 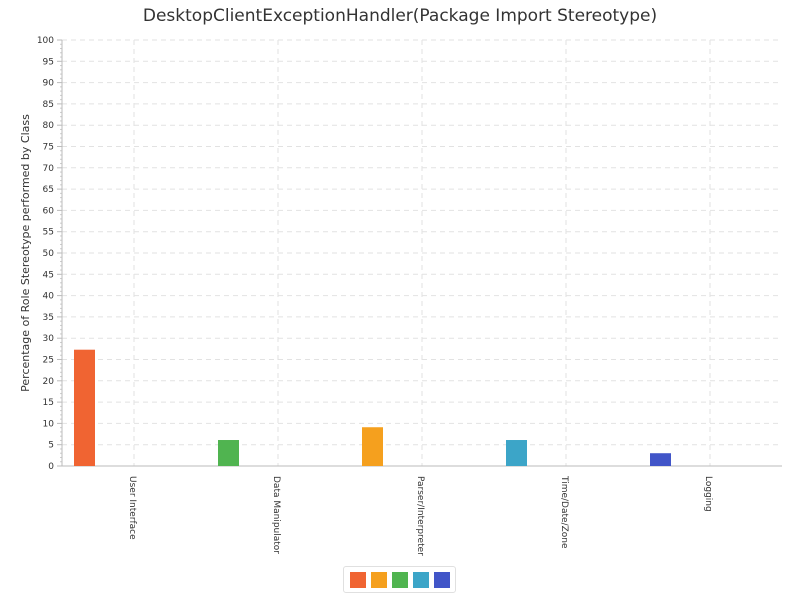 I want to click on y-tick-label: 15, so click(x=48, y=403).